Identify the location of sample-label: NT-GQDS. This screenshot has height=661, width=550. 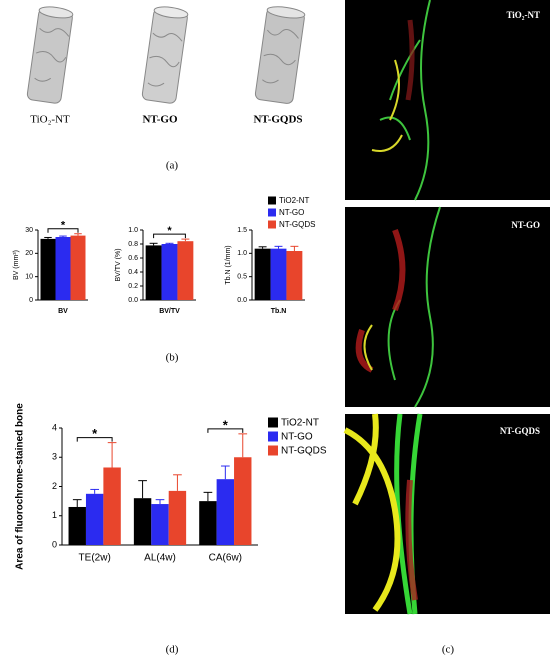
(277, 120).